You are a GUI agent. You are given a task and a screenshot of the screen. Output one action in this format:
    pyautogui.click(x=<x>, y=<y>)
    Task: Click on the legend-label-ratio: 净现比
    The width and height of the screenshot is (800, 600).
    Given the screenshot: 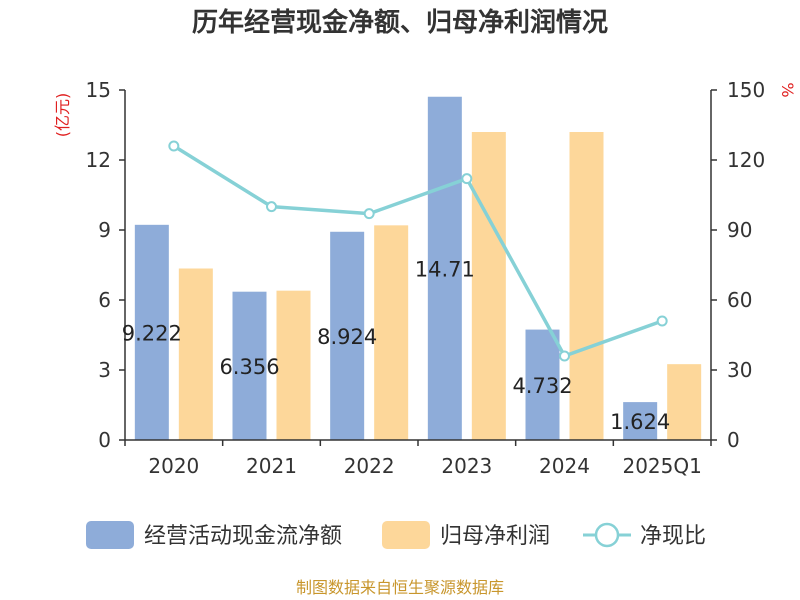 What is the action you would take?
    pyautogui.click(x=673, y=536)
    